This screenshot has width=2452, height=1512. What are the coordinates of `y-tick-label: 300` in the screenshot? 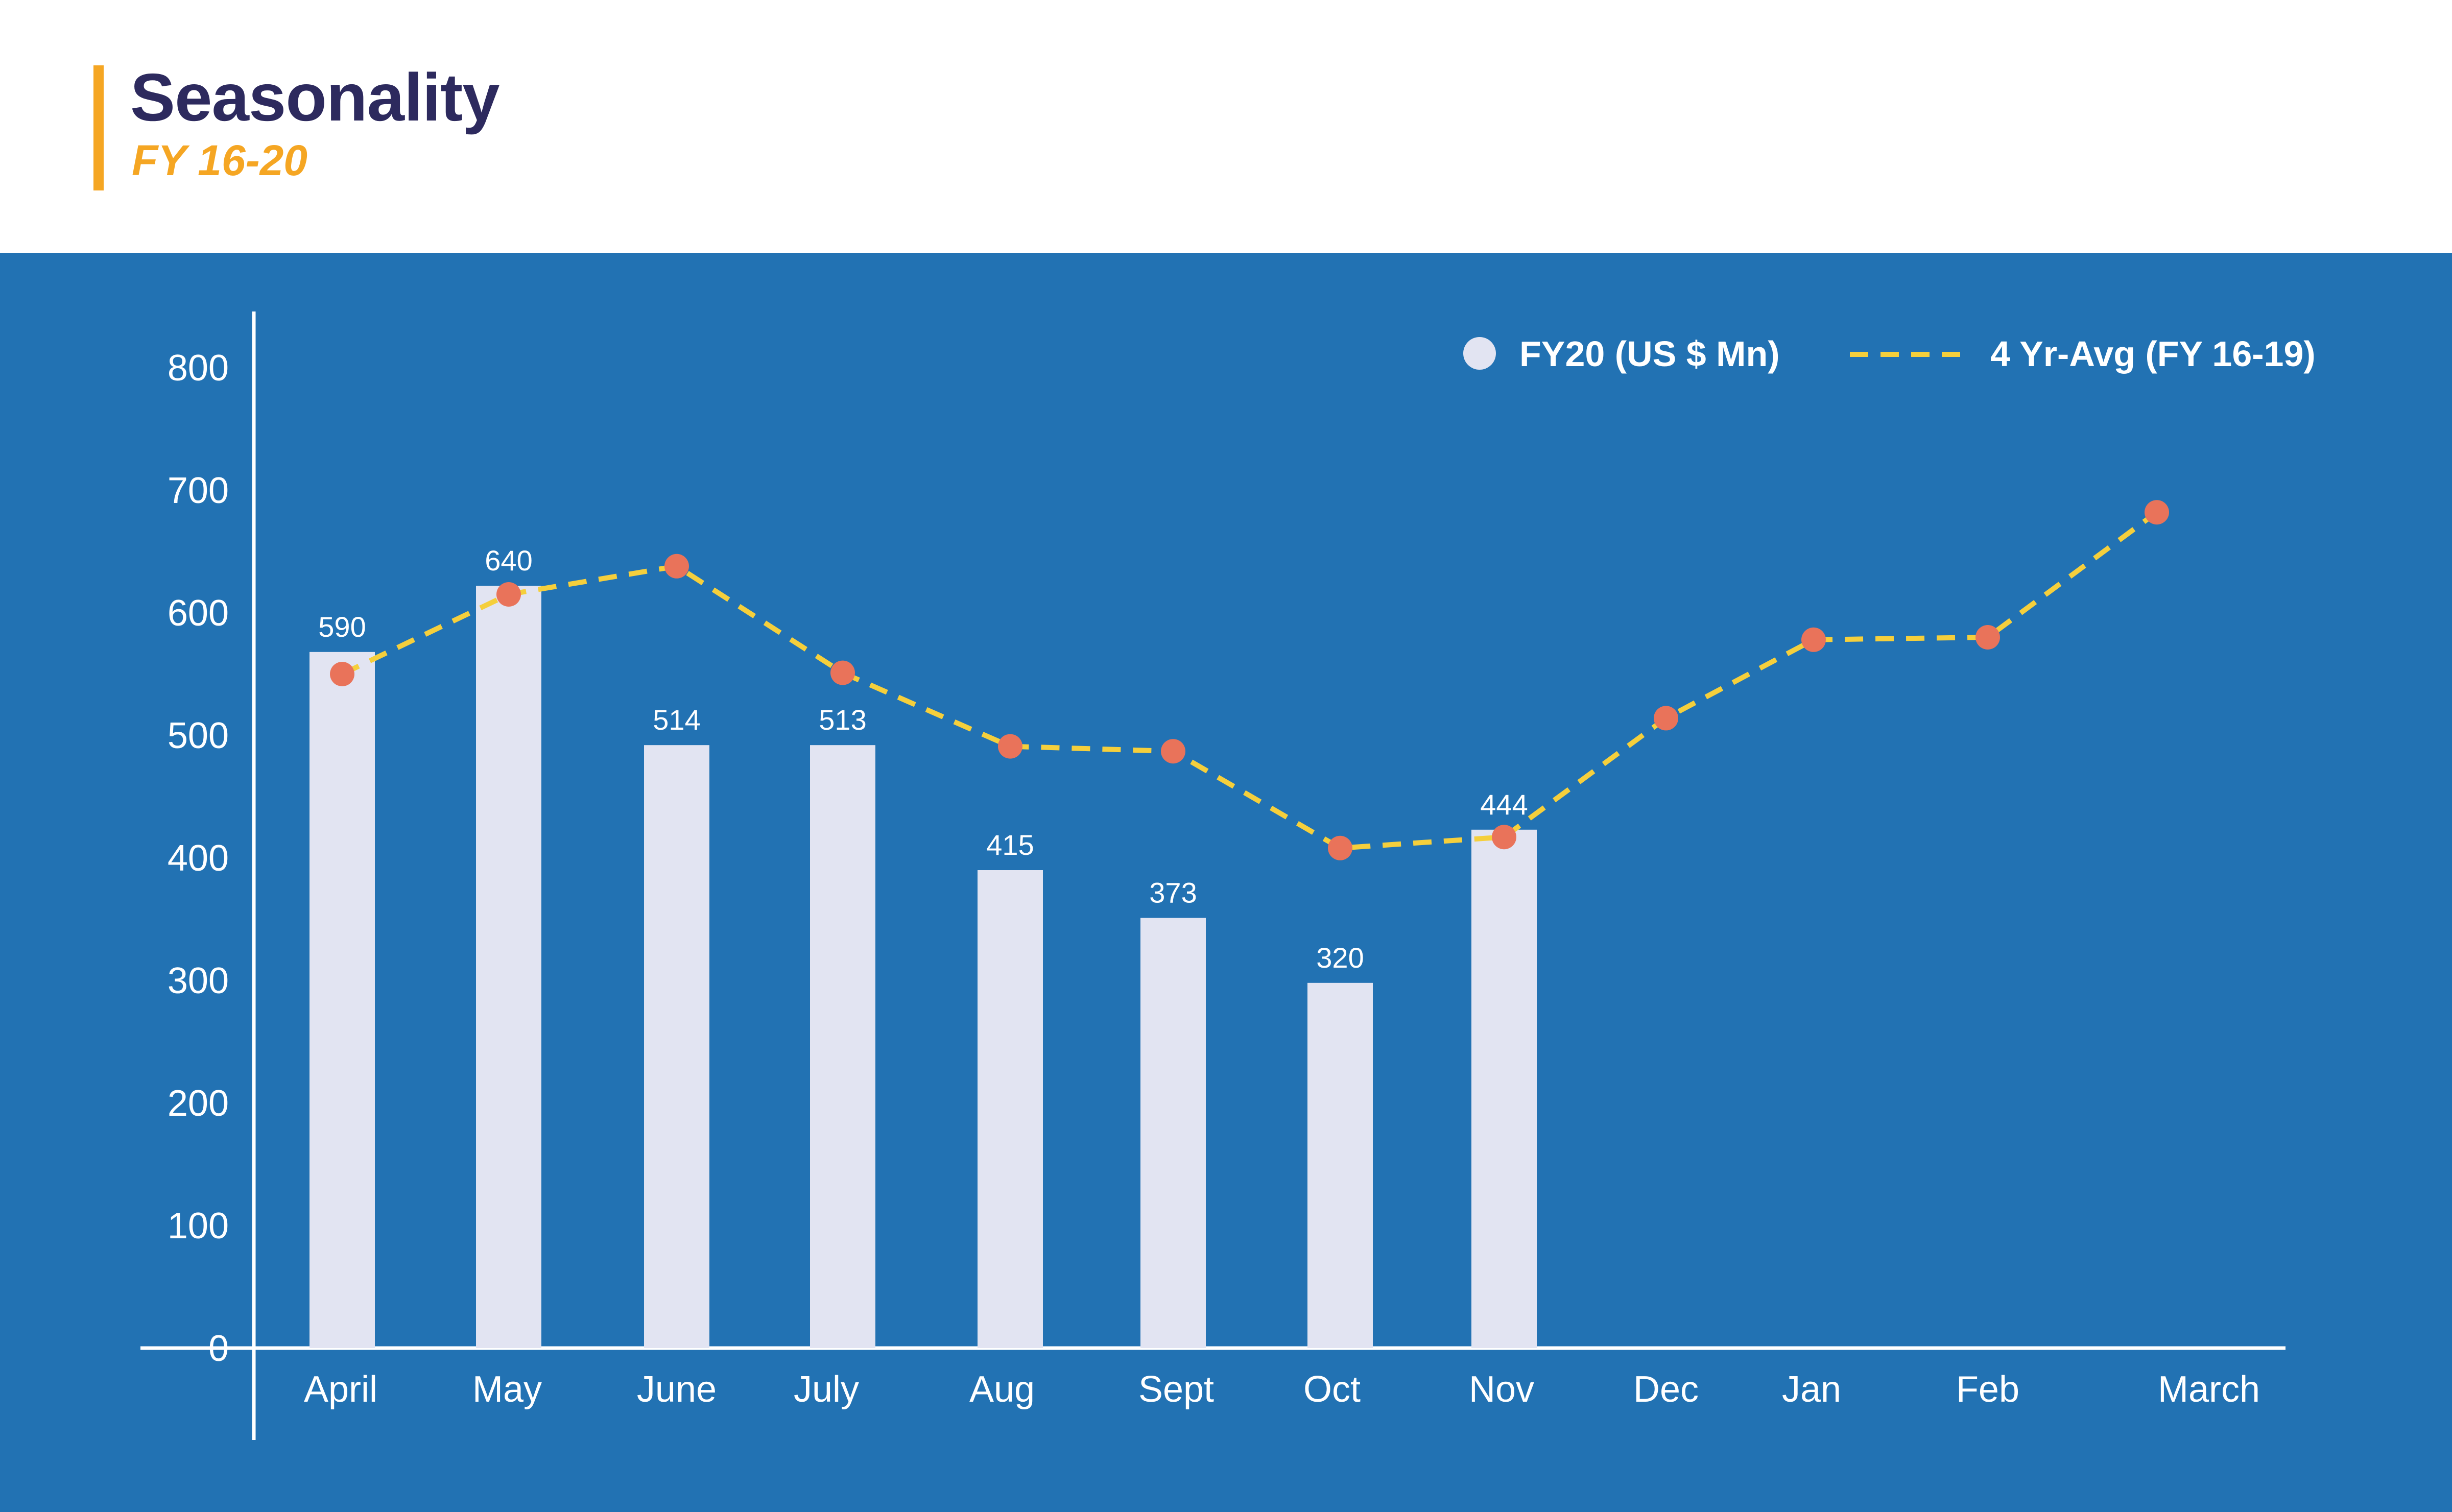 It's located at (198, 981).